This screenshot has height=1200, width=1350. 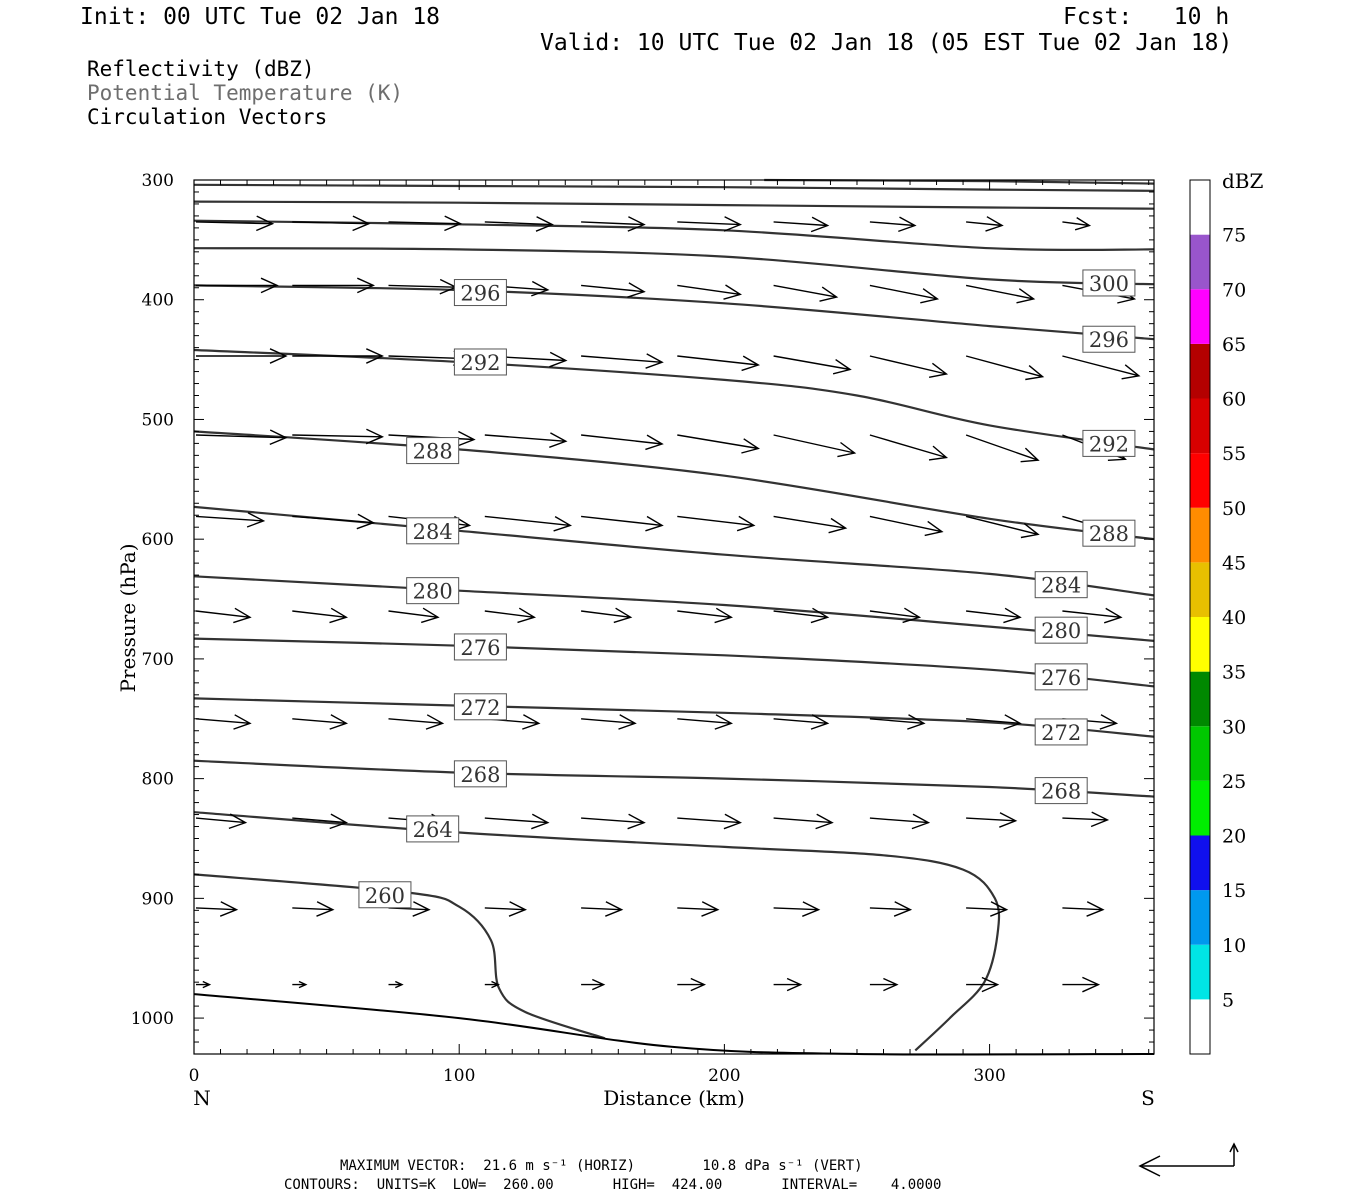 I want to click on colorbar-tick-label: 60, so click(x=1234, y=400).